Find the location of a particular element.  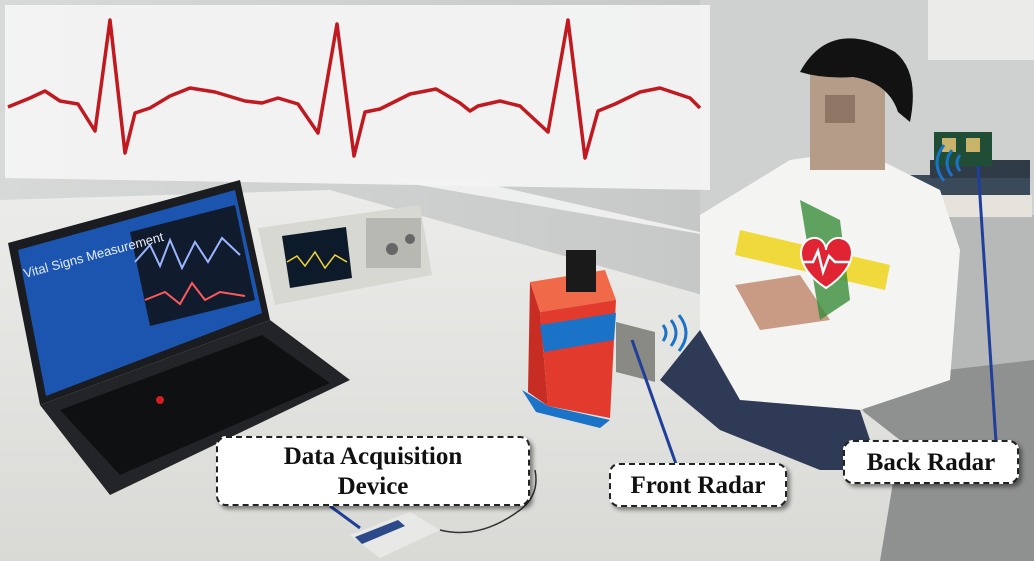

daq-label-line1: Data Acquisition is located at coordinates (373, 456).